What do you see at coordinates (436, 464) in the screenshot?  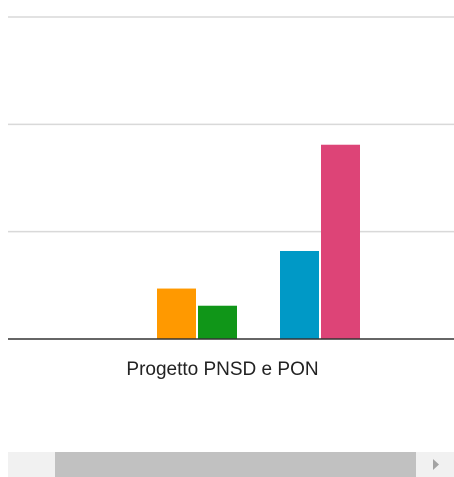 I see `scroll-right-arrow` at bounding box center [436, 464].